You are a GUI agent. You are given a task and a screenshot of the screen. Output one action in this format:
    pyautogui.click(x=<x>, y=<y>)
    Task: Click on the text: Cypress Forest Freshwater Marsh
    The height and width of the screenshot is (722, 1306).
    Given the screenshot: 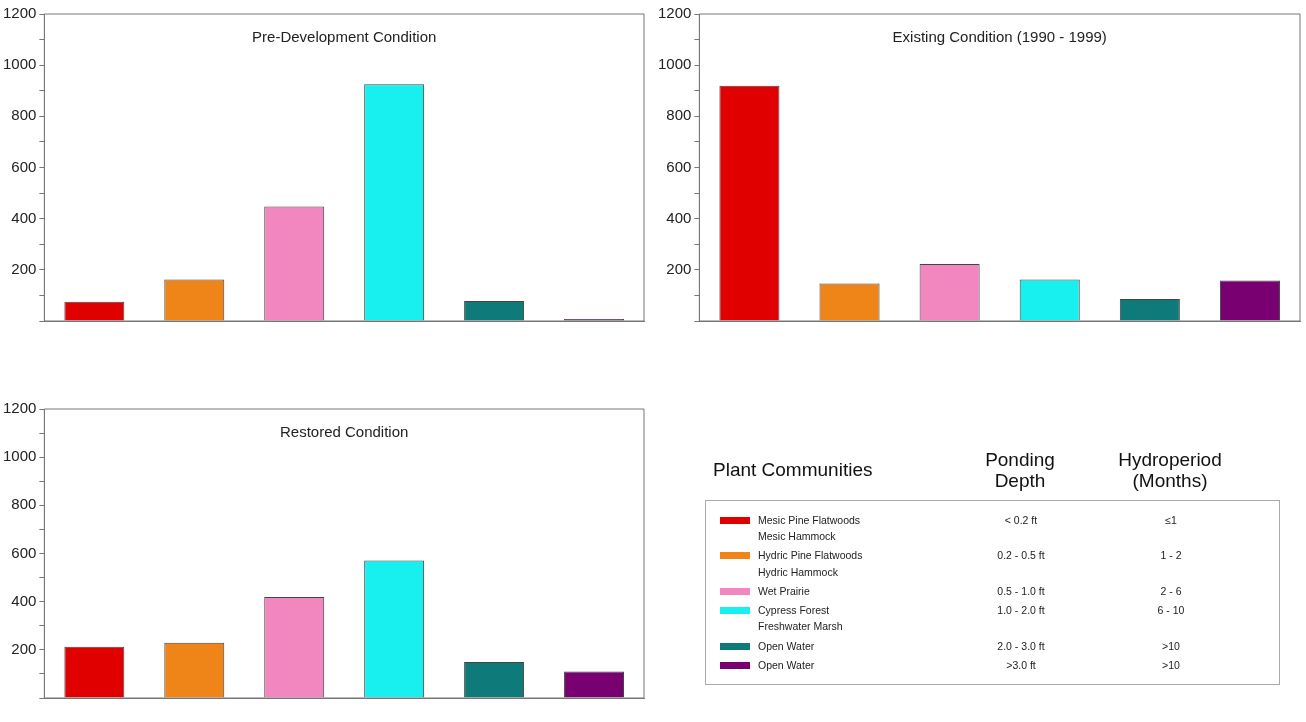 What is the action you would take?
    pyautogui.click(x=800, y=619)
    